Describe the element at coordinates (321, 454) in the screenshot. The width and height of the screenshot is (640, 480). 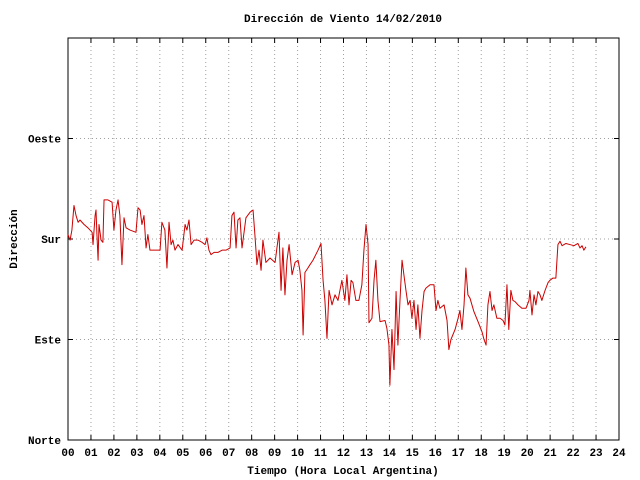
I see `x-tick-label: 11` at that location.